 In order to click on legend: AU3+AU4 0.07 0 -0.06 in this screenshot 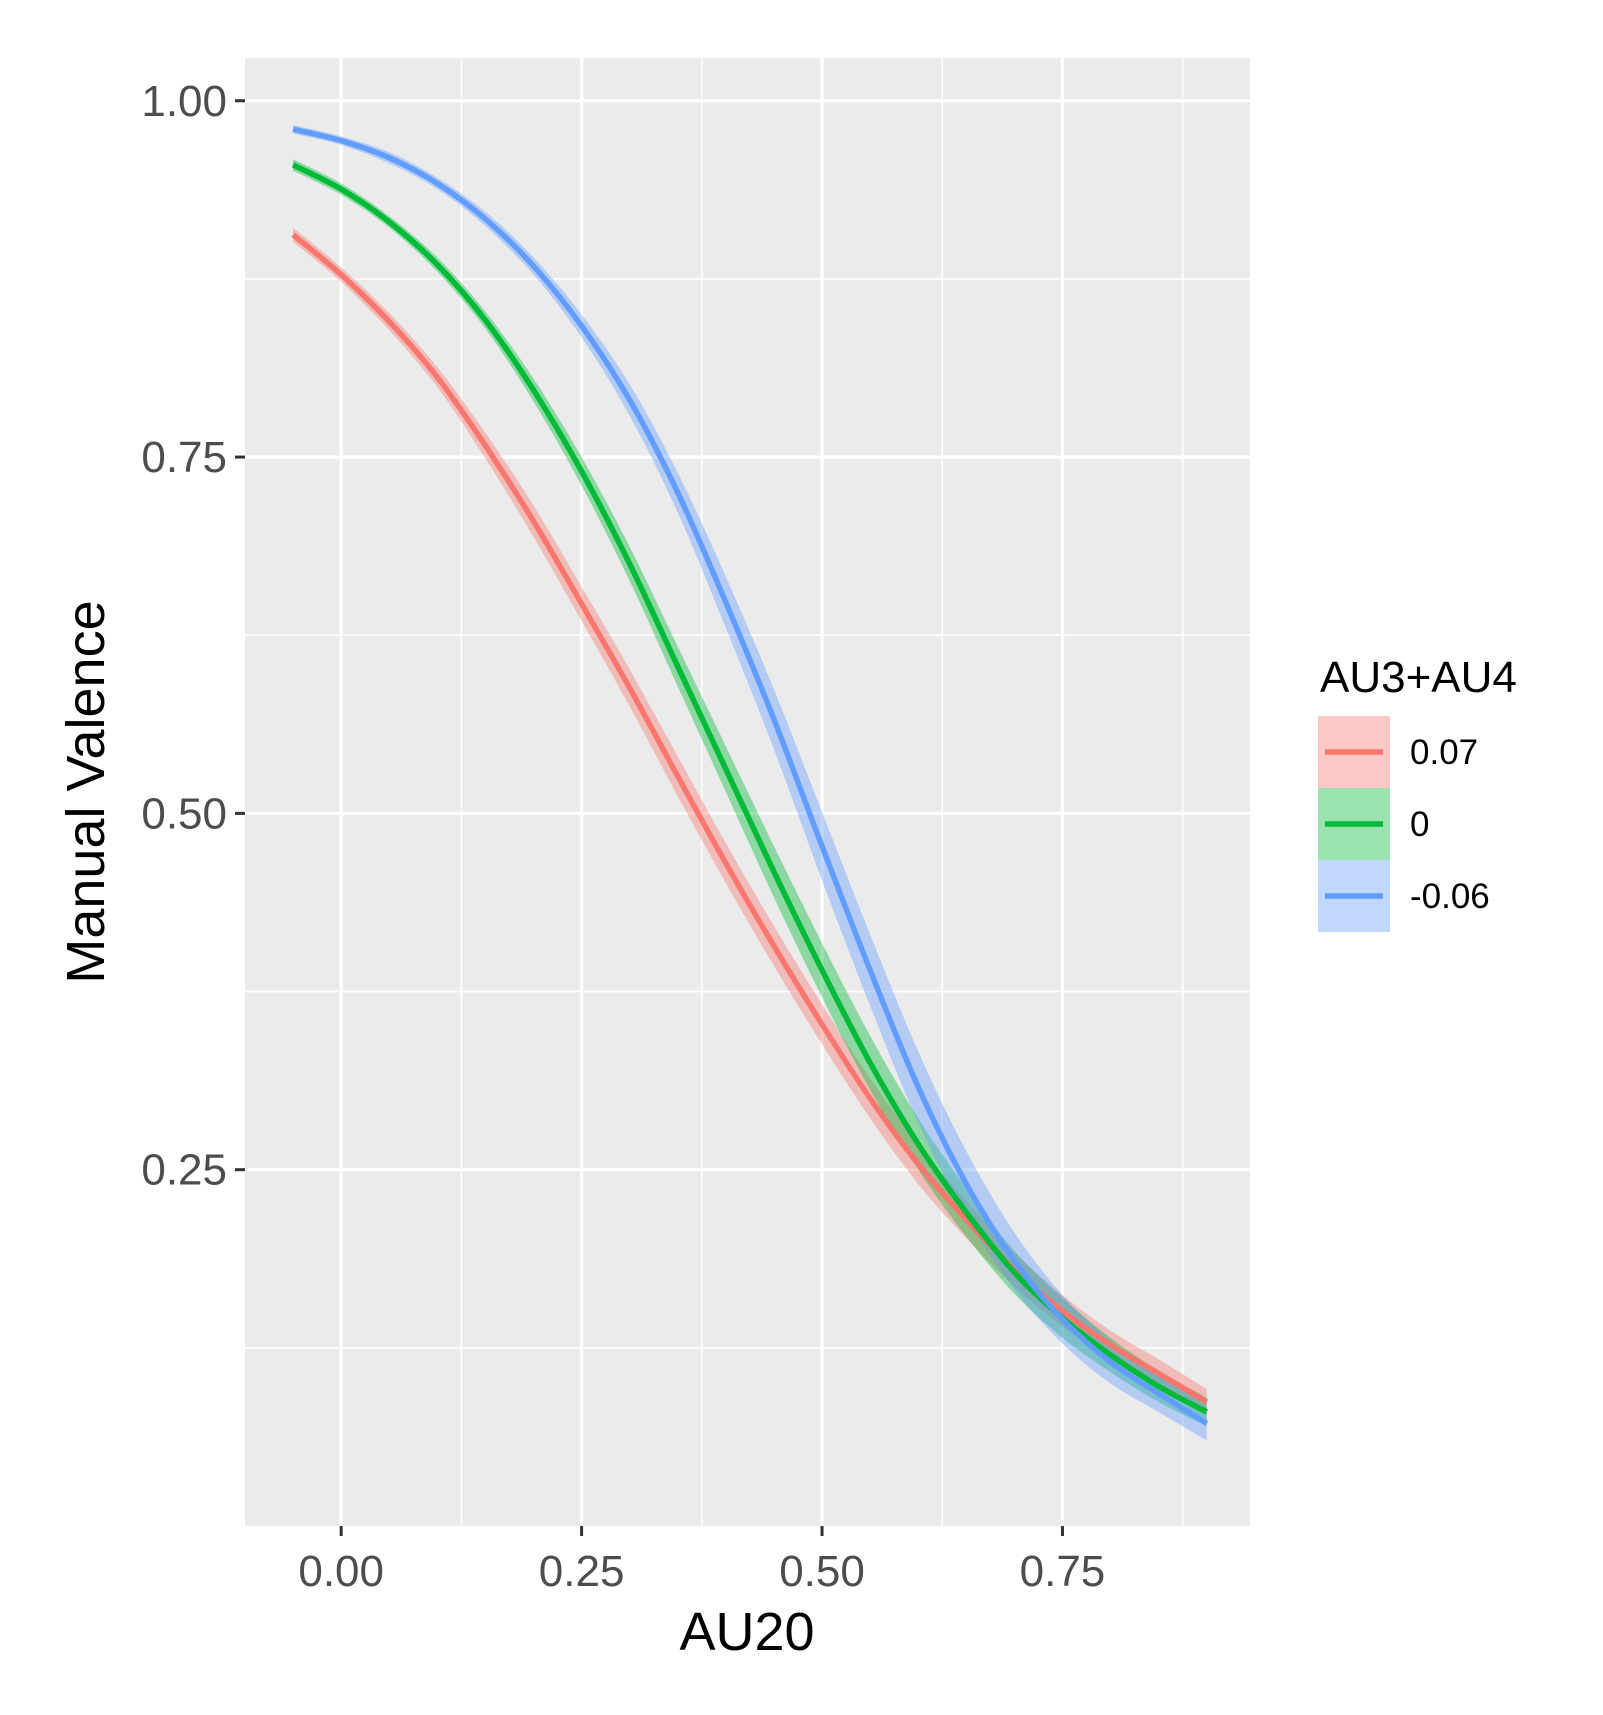, I will do `click(1417, 792)`.